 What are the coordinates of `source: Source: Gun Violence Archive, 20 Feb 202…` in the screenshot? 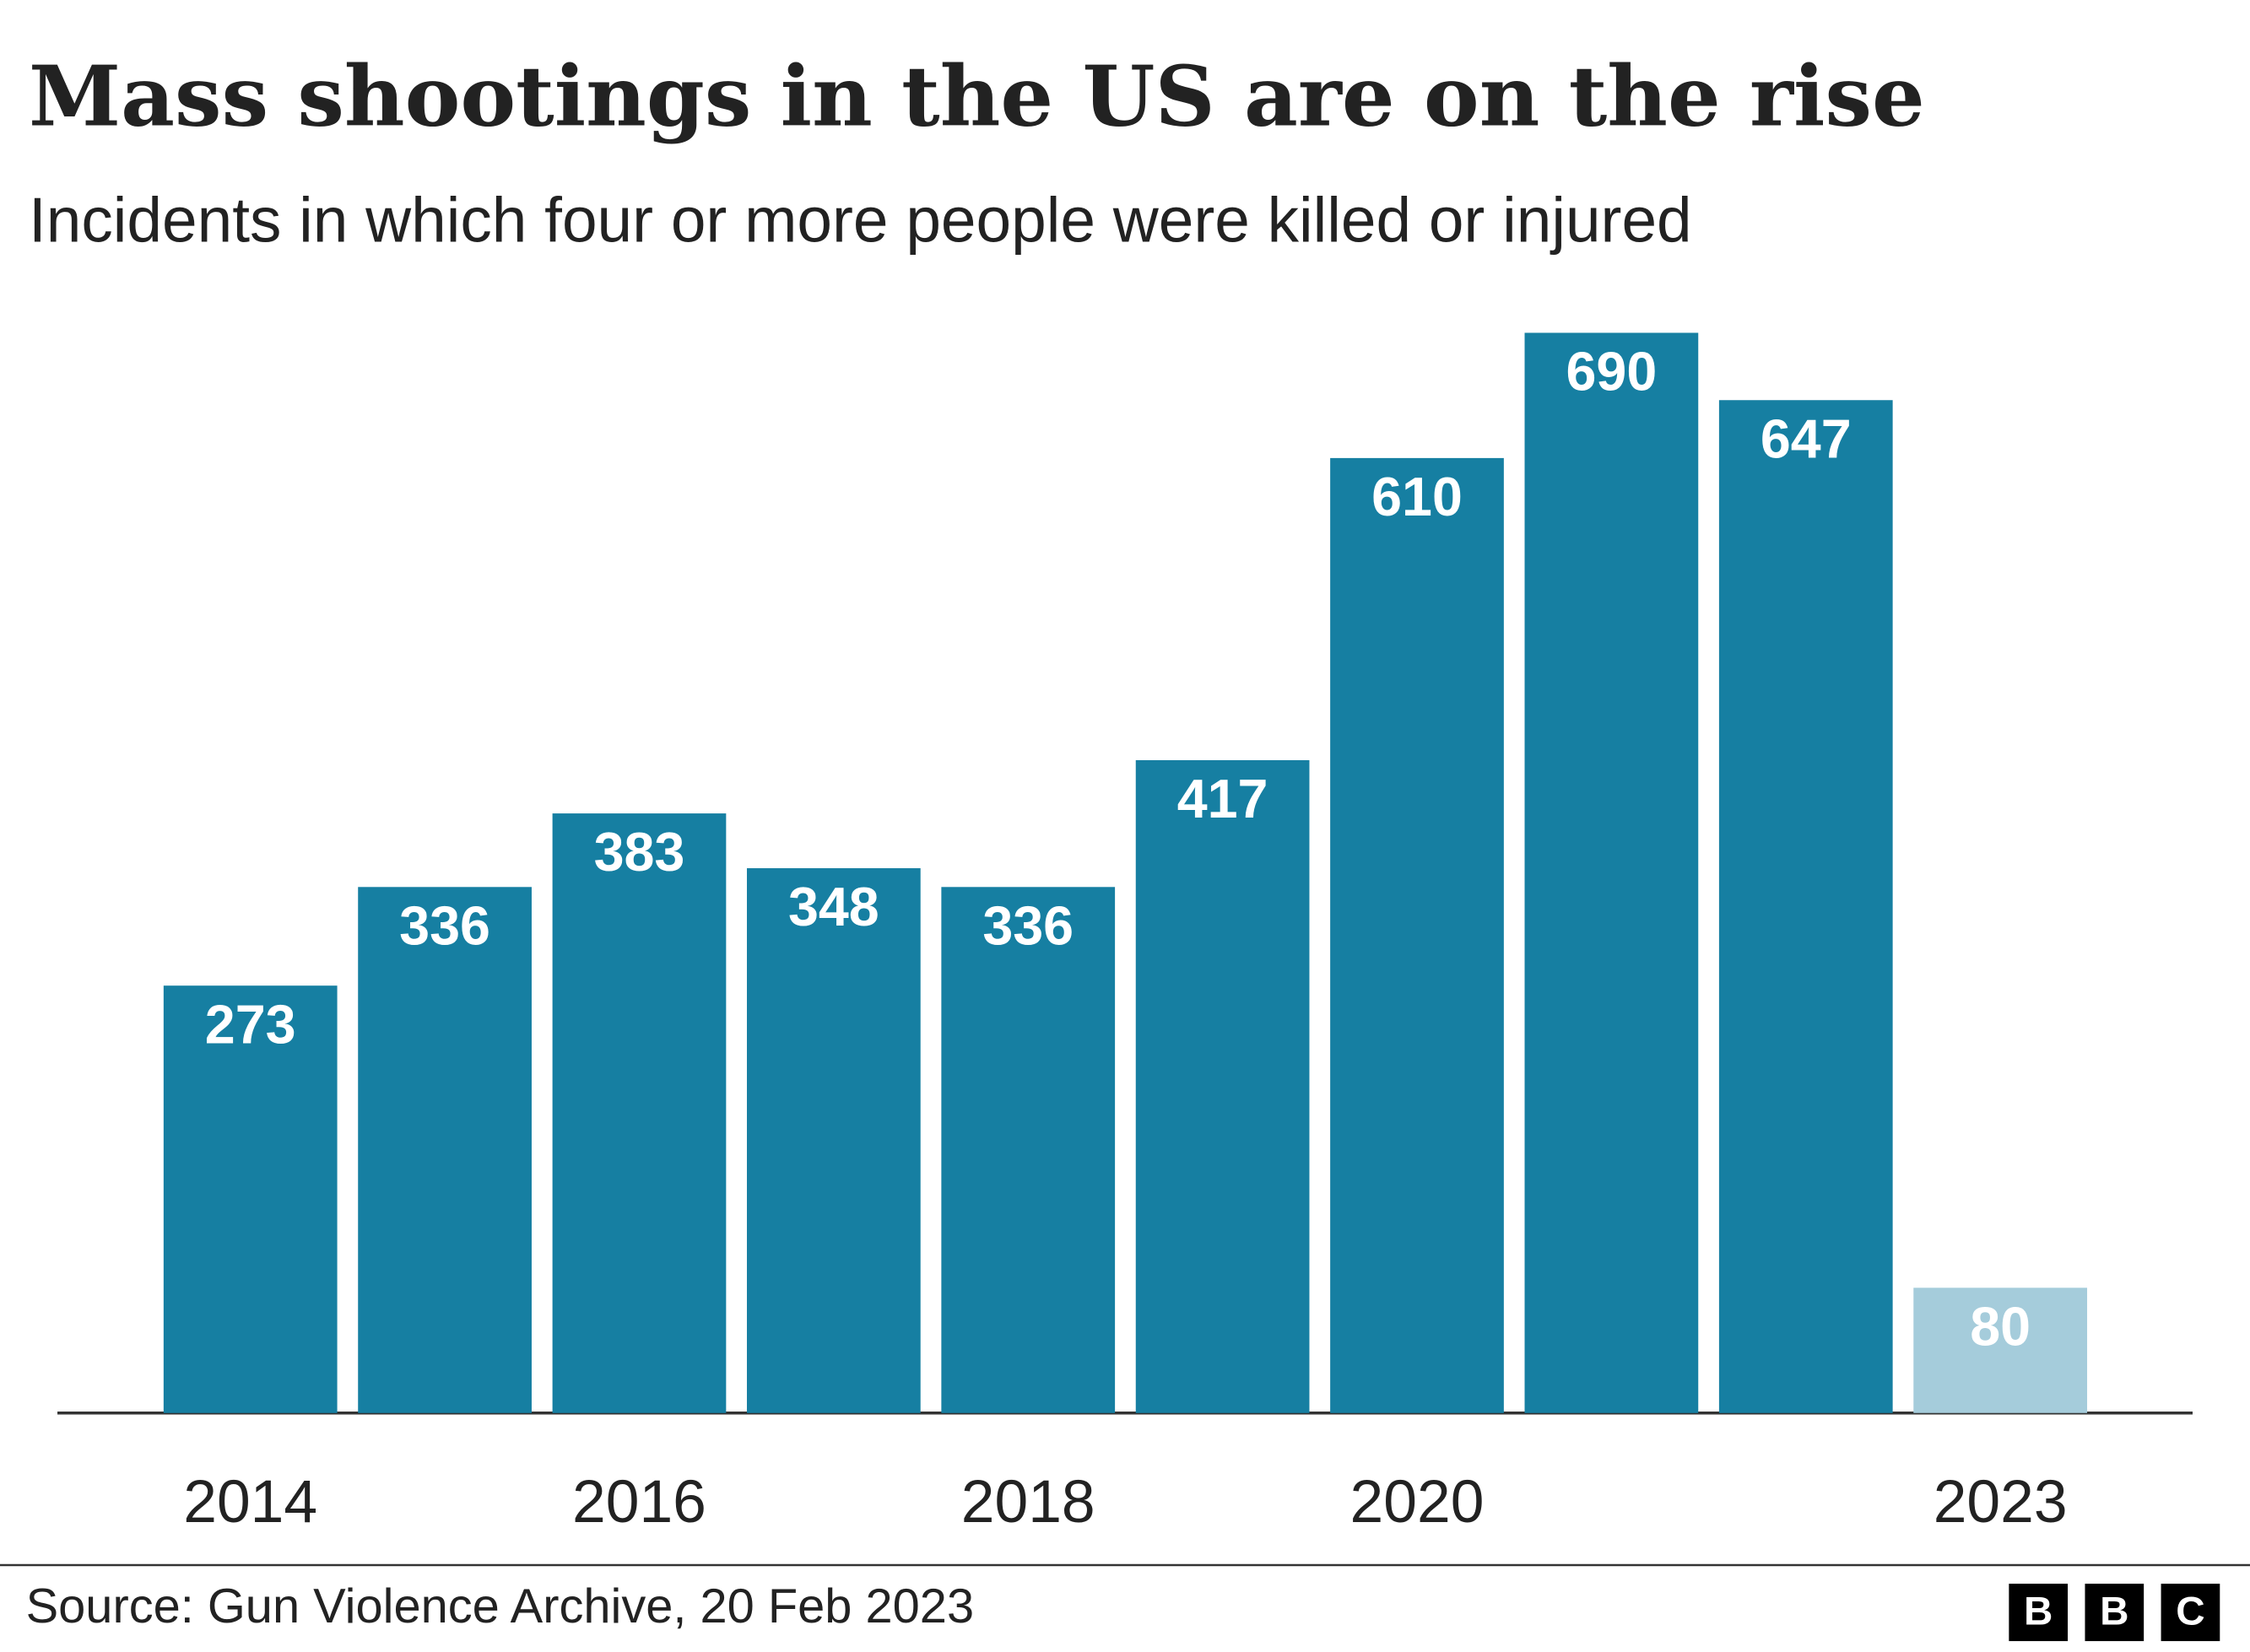 It's located at (500, 1606).